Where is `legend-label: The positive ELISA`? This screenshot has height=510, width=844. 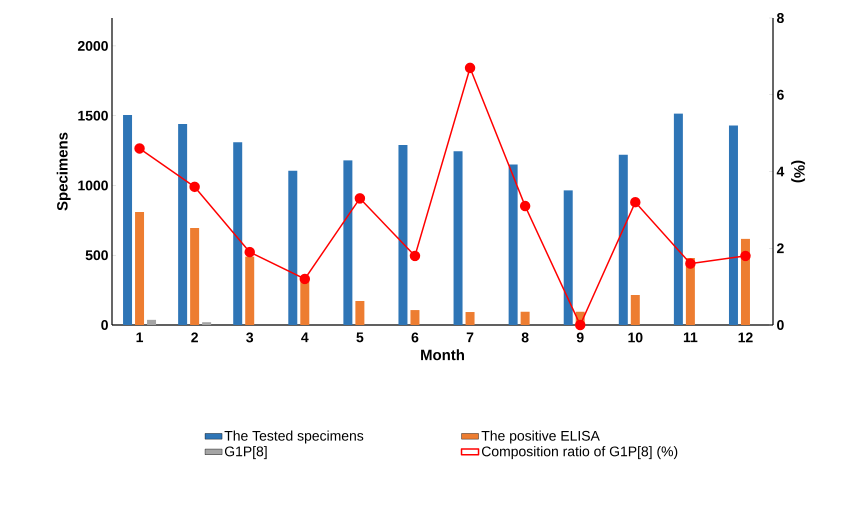
legend-label: The positive ELISA is located at coordinates (541, 437).